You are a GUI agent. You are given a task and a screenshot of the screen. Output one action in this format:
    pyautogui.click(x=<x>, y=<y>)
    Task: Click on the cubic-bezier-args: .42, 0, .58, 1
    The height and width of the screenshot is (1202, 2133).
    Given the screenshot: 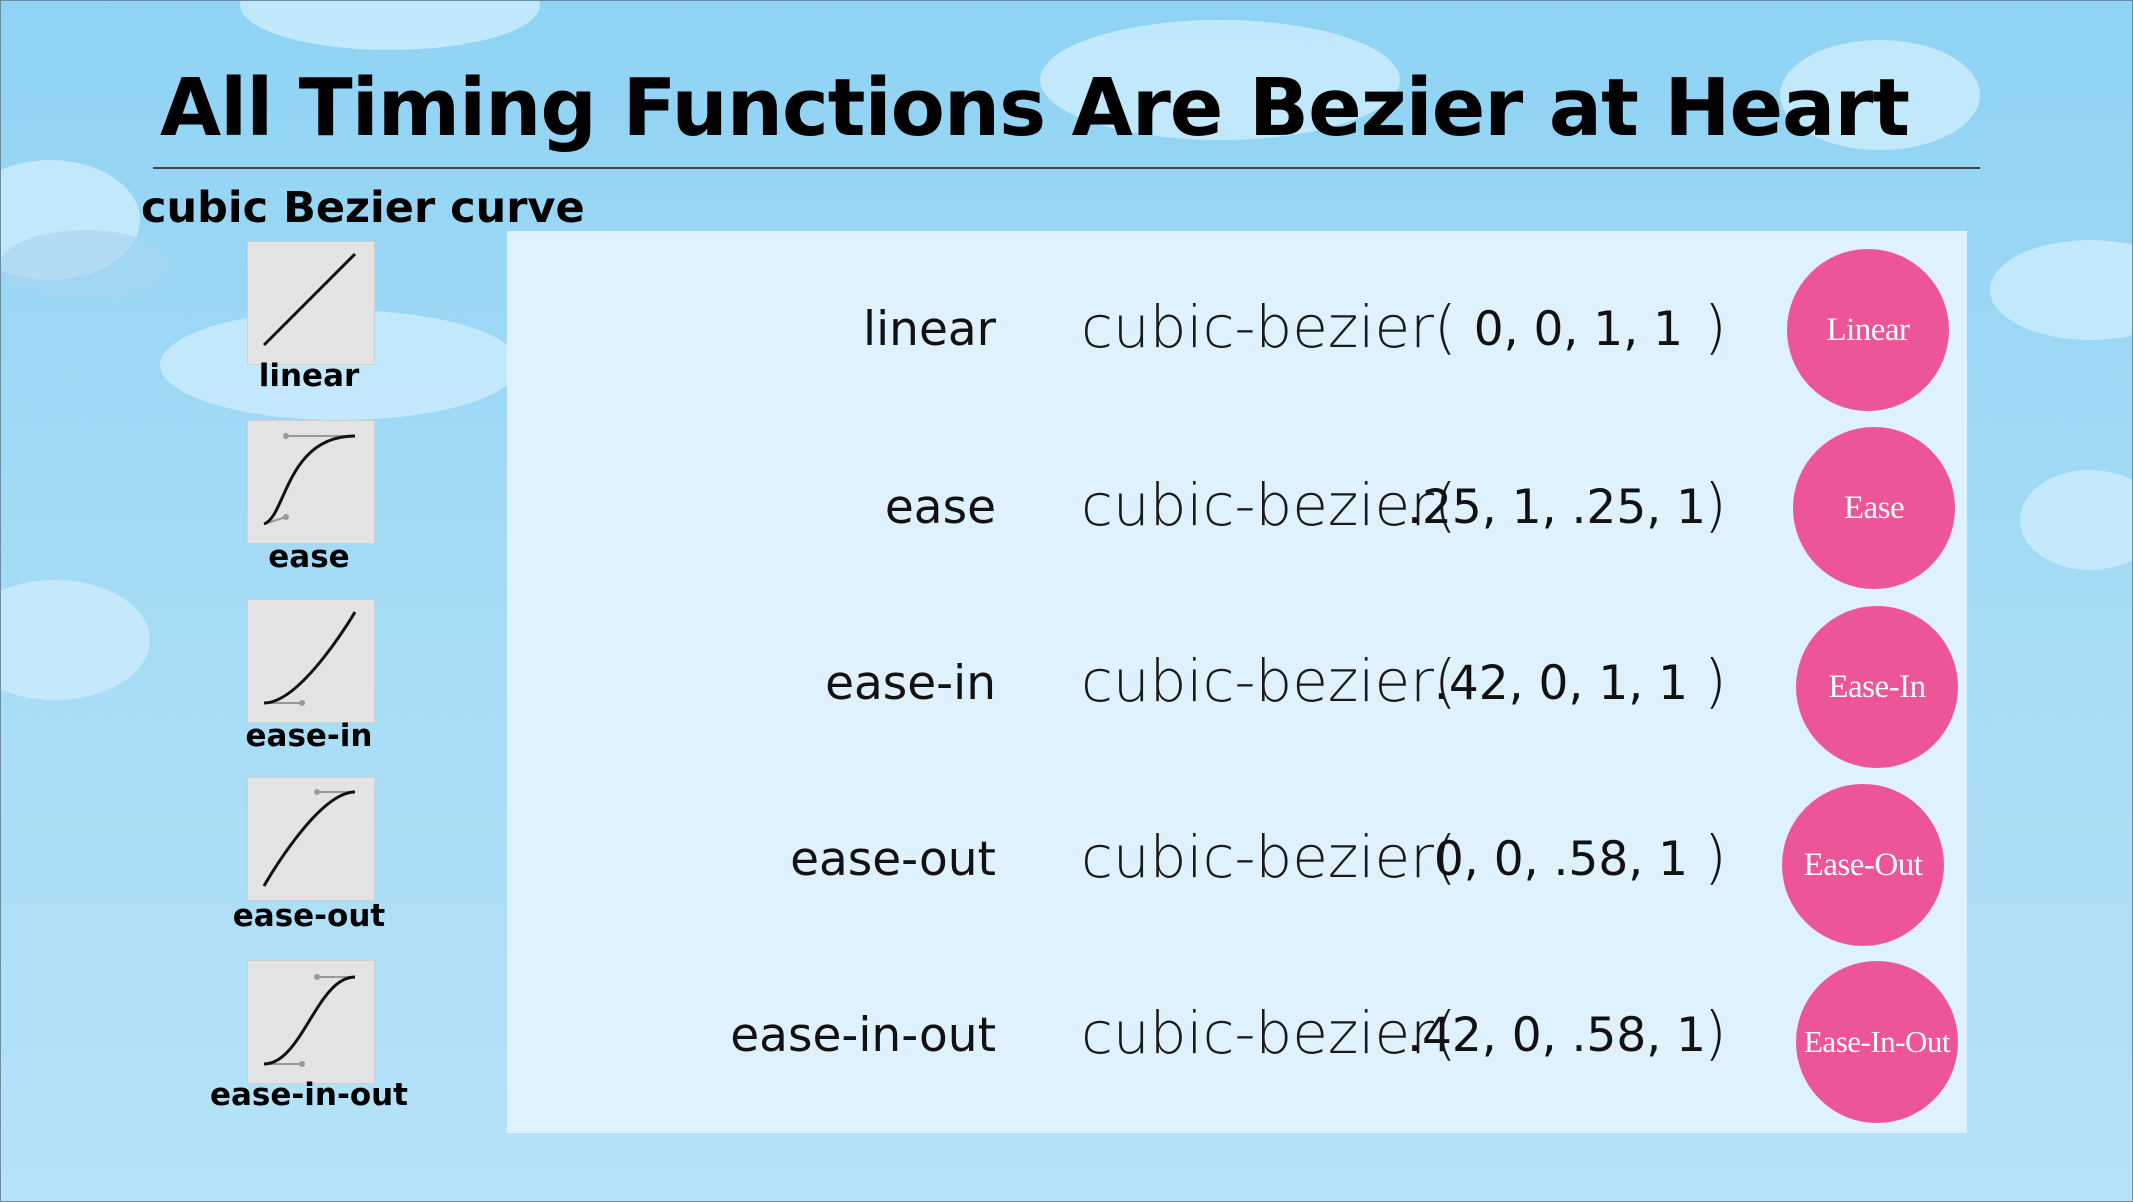 What is the action you would take?
    pyautogui.click(x=1556, y=1035)
    